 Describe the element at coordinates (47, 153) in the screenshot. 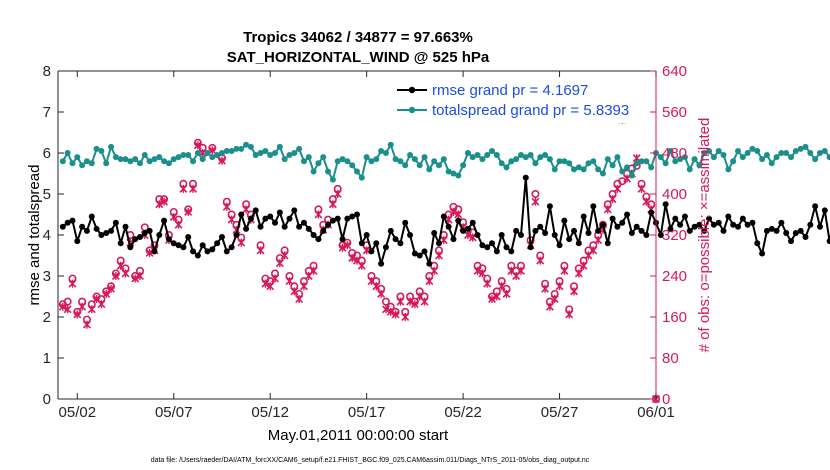

I see `y-left-tick-label: 6` at that location.